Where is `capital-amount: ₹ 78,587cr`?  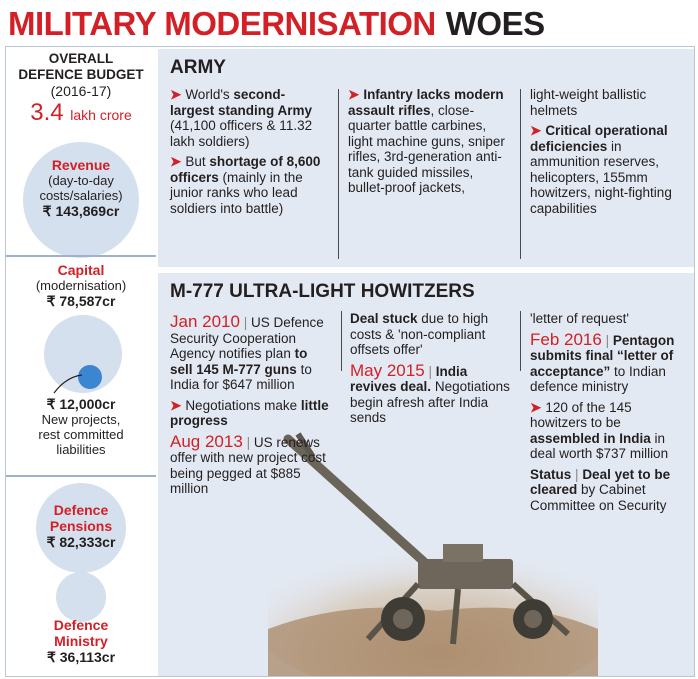 capital-amount: ₹ 78,587cr is located at coordinates (81, 301).